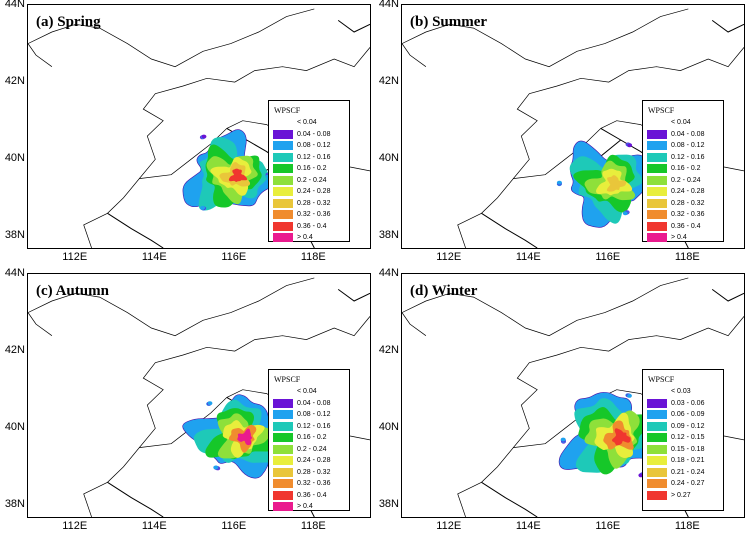 The height and width of the screenshot is (539, 748). I want to click on legend-label: 0.2 - 0.24, so click(312, 180).